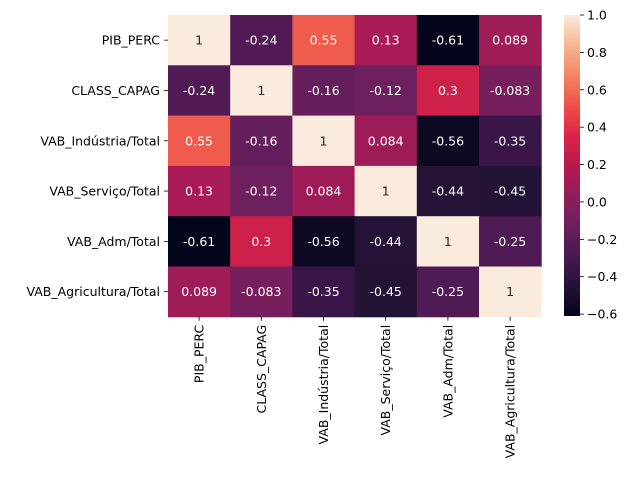 This screenshot has width=632, height=486. I want to click on y-tick-label: CLASS_CAPAG, so click(115, 90).